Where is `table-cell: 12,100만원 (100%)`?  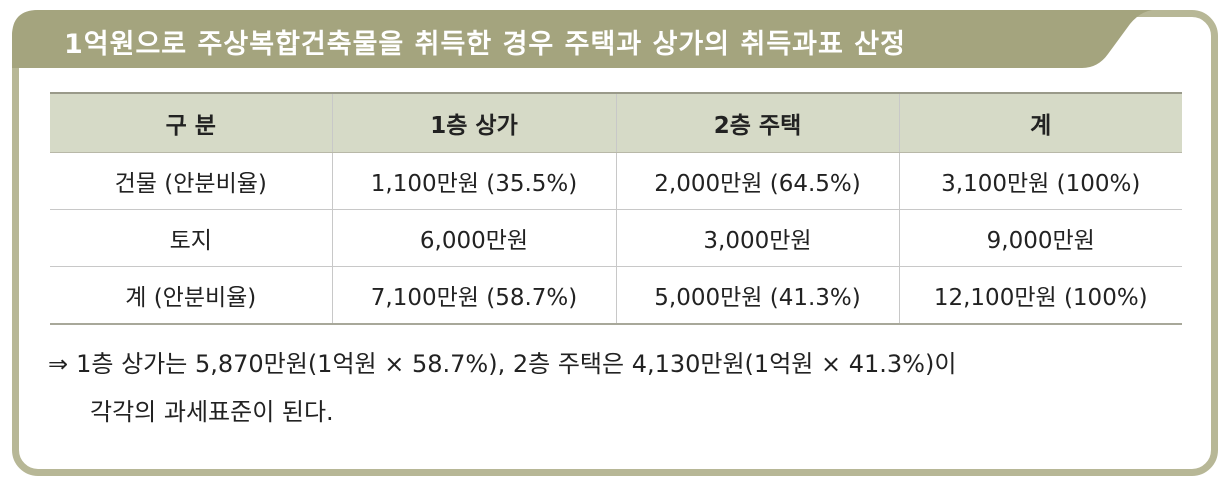 table-cell: 12,100만원 (100%) is located at coordinates (1040, 295).